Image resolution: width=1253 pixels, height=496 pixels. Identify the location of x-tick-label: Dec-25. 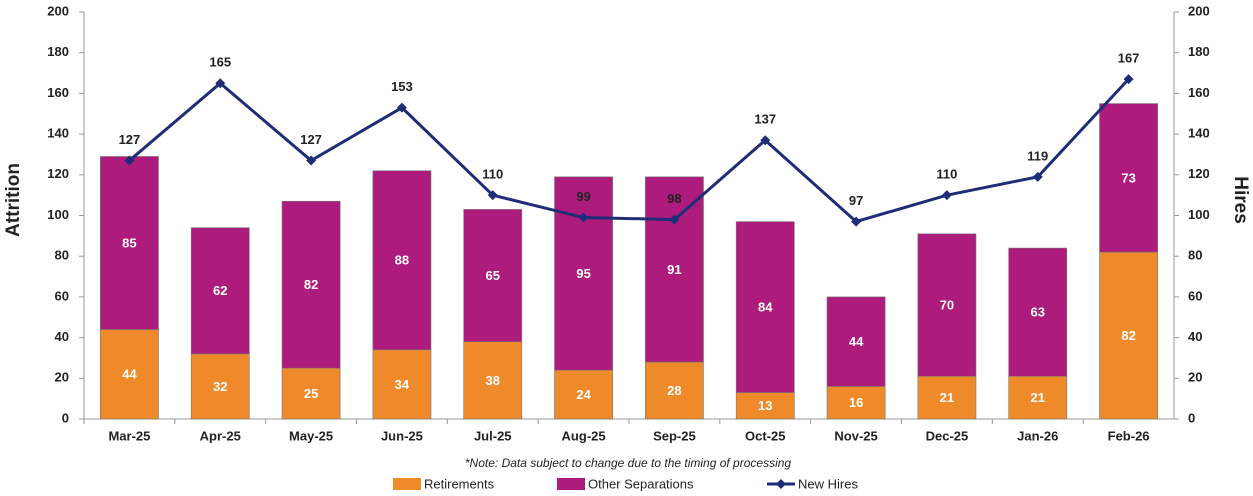
(947, 435).